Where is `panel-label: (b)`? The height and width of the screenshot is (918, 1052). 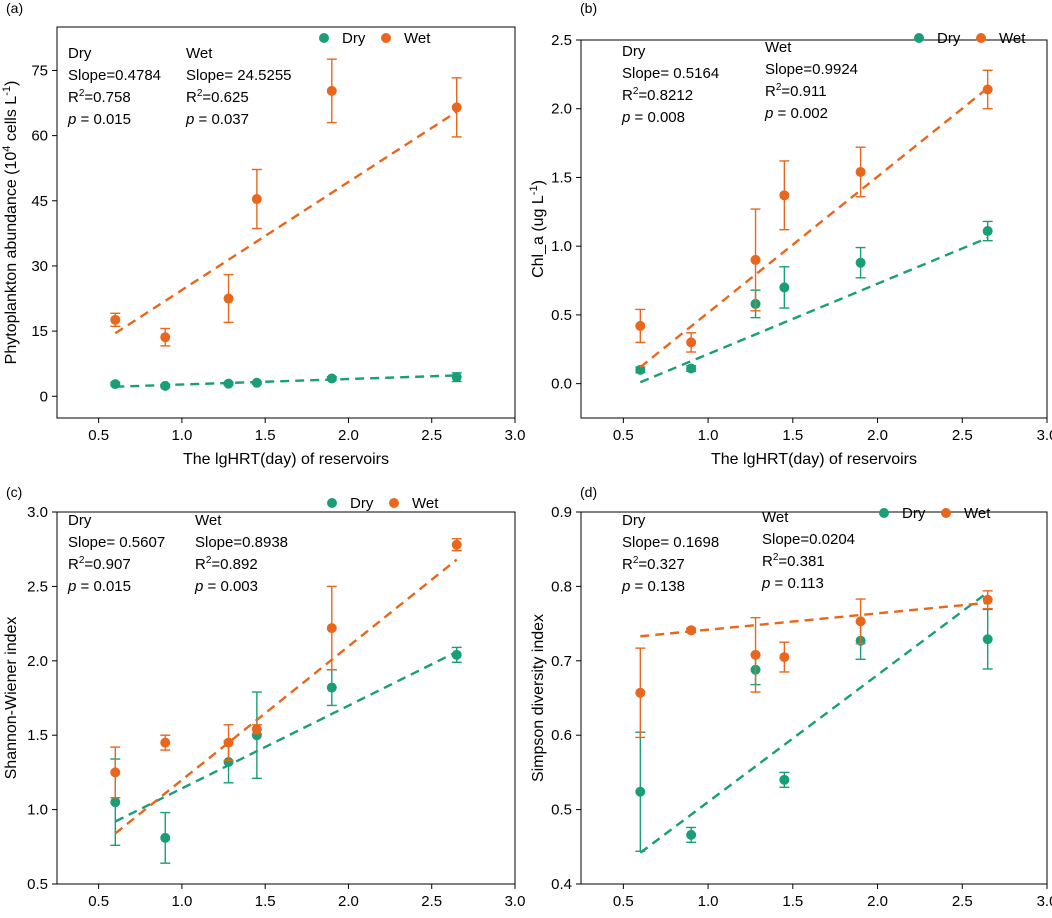
panel-label: (b) is located at coordinates (588, 8).